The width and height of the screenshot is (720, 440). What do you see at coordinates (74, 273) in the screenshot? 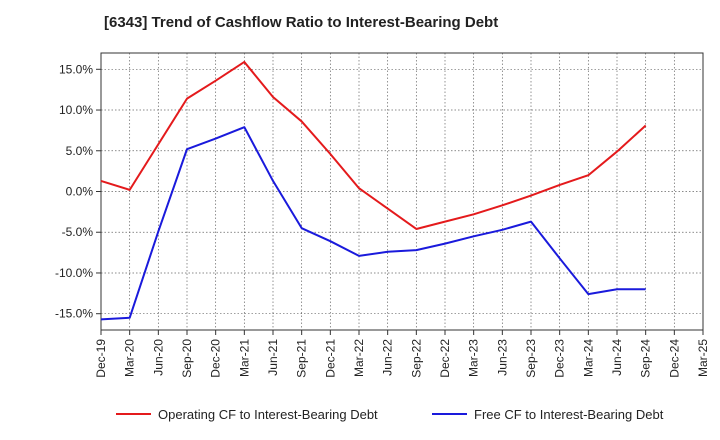
I see `y-tick-label: -10.0%` at bounding box center [74, 273].